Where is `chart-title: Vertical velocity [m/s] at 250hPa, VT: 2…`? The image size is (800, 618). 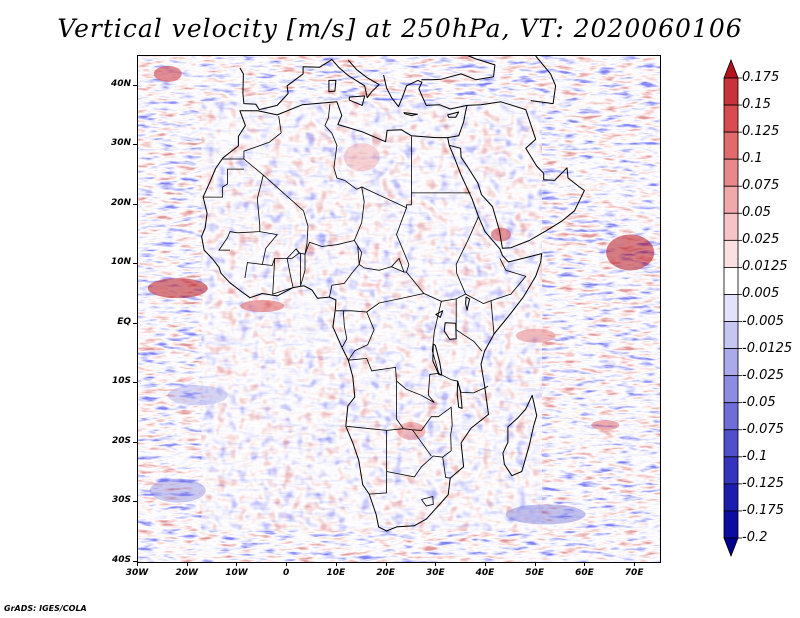 chart-title: Vertical velocity [m/s] at 250hPa, VT: 2… is located at coordinates (400, 28).